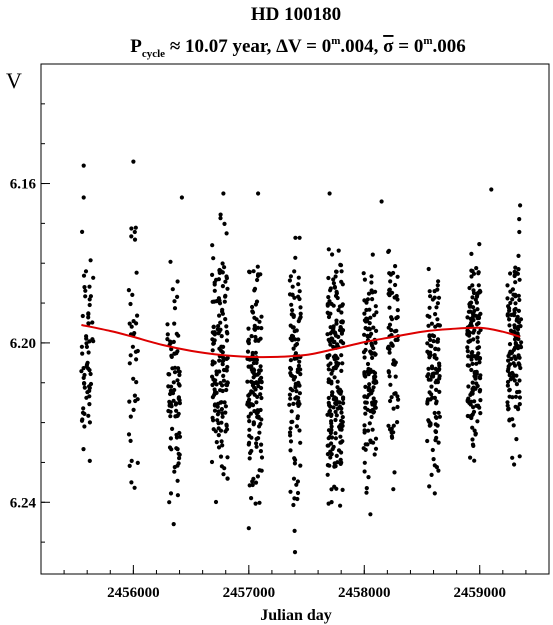 This screenshot has height=625, width=553. Describe the element at coordinates (479, 593) in the screenshot. I see `x-tick-label: 2459000` at that location.